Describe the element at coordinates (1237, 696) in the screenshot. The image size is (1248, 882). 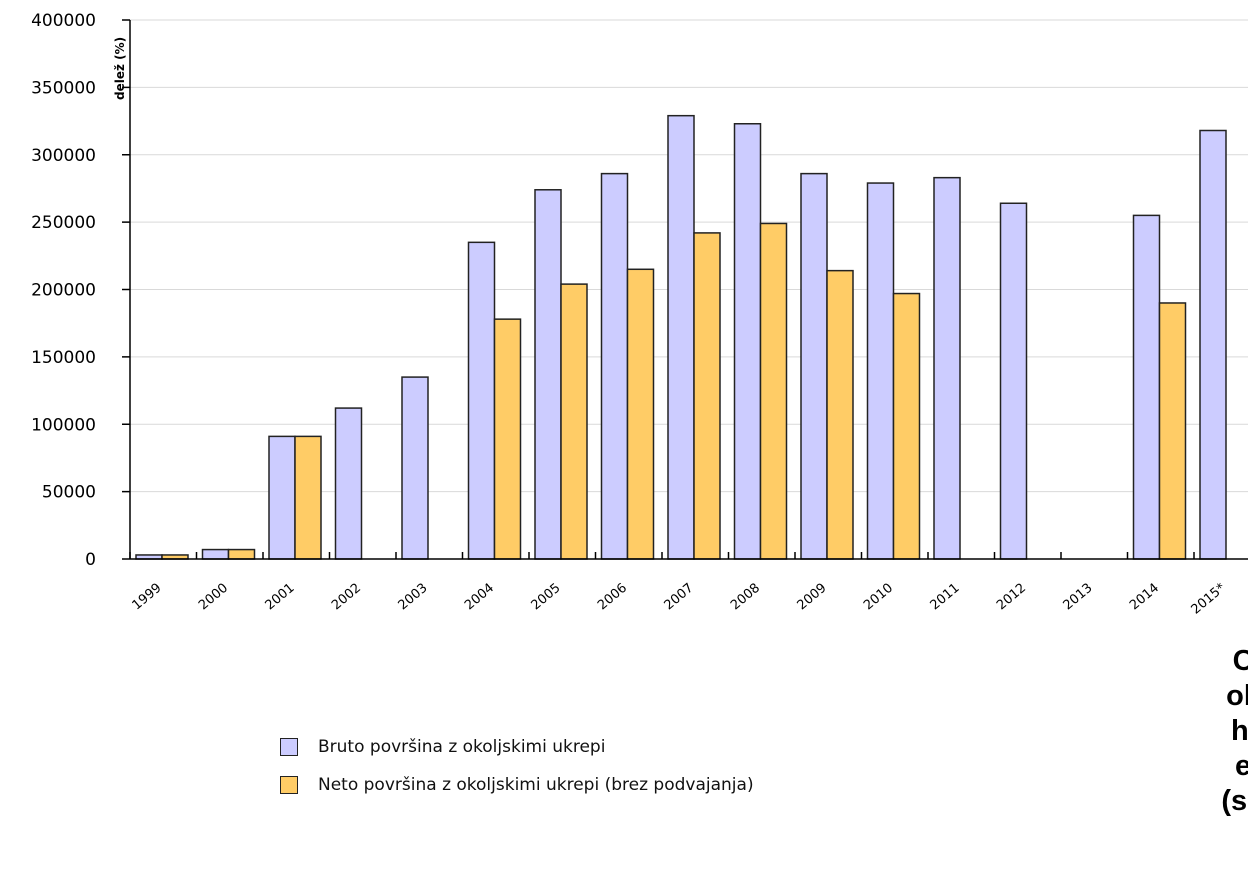
I see `side-note-line: okolj` at that location.